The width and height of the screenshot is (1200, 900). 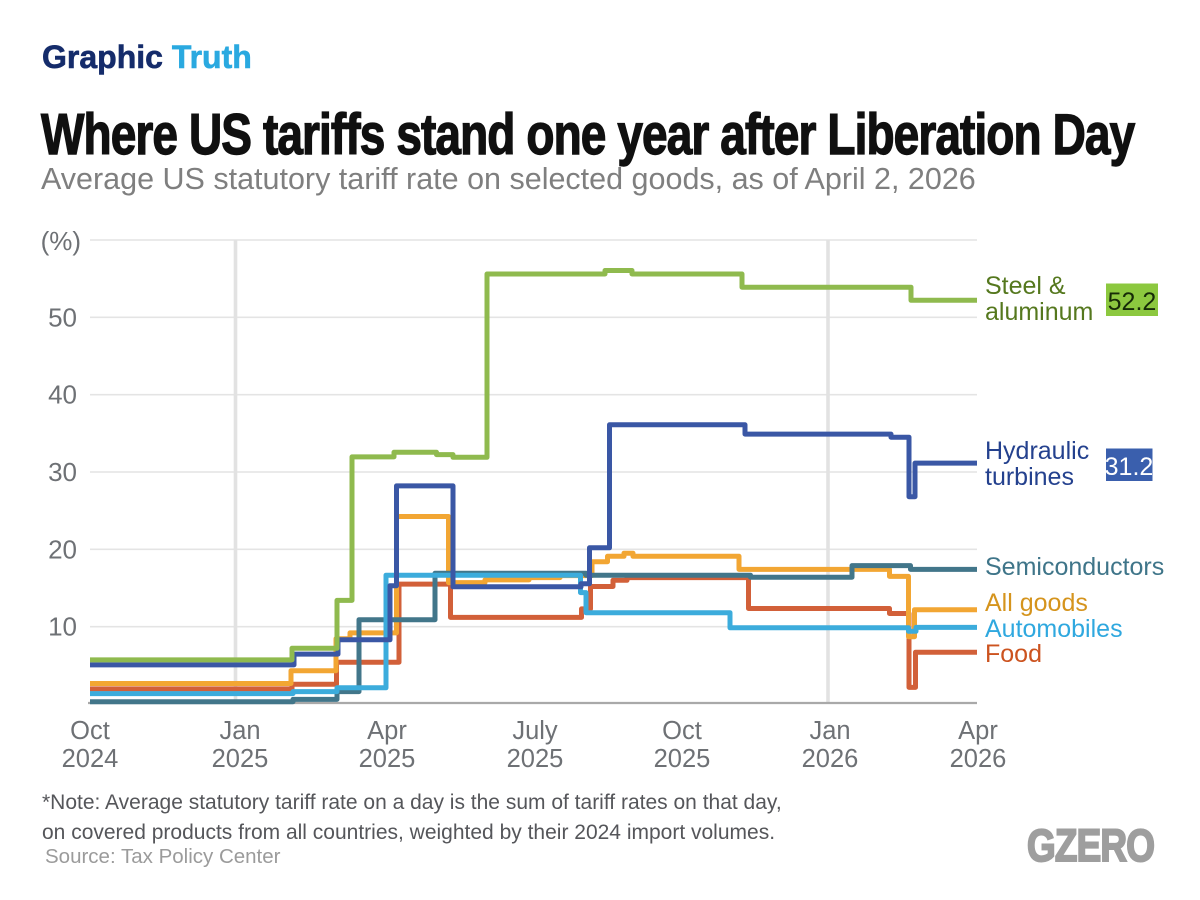 I want to click on svg-text: Food, so click(x=1013, y=654).